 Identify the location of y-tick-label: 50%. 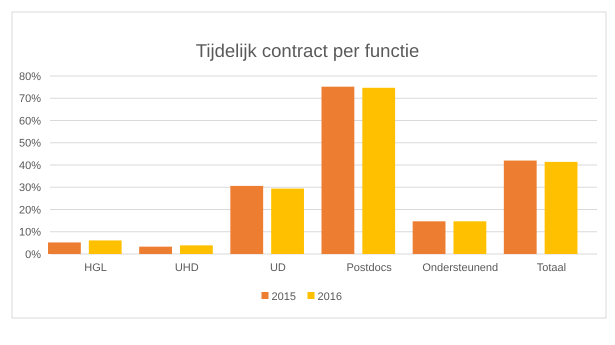
(30, 144).